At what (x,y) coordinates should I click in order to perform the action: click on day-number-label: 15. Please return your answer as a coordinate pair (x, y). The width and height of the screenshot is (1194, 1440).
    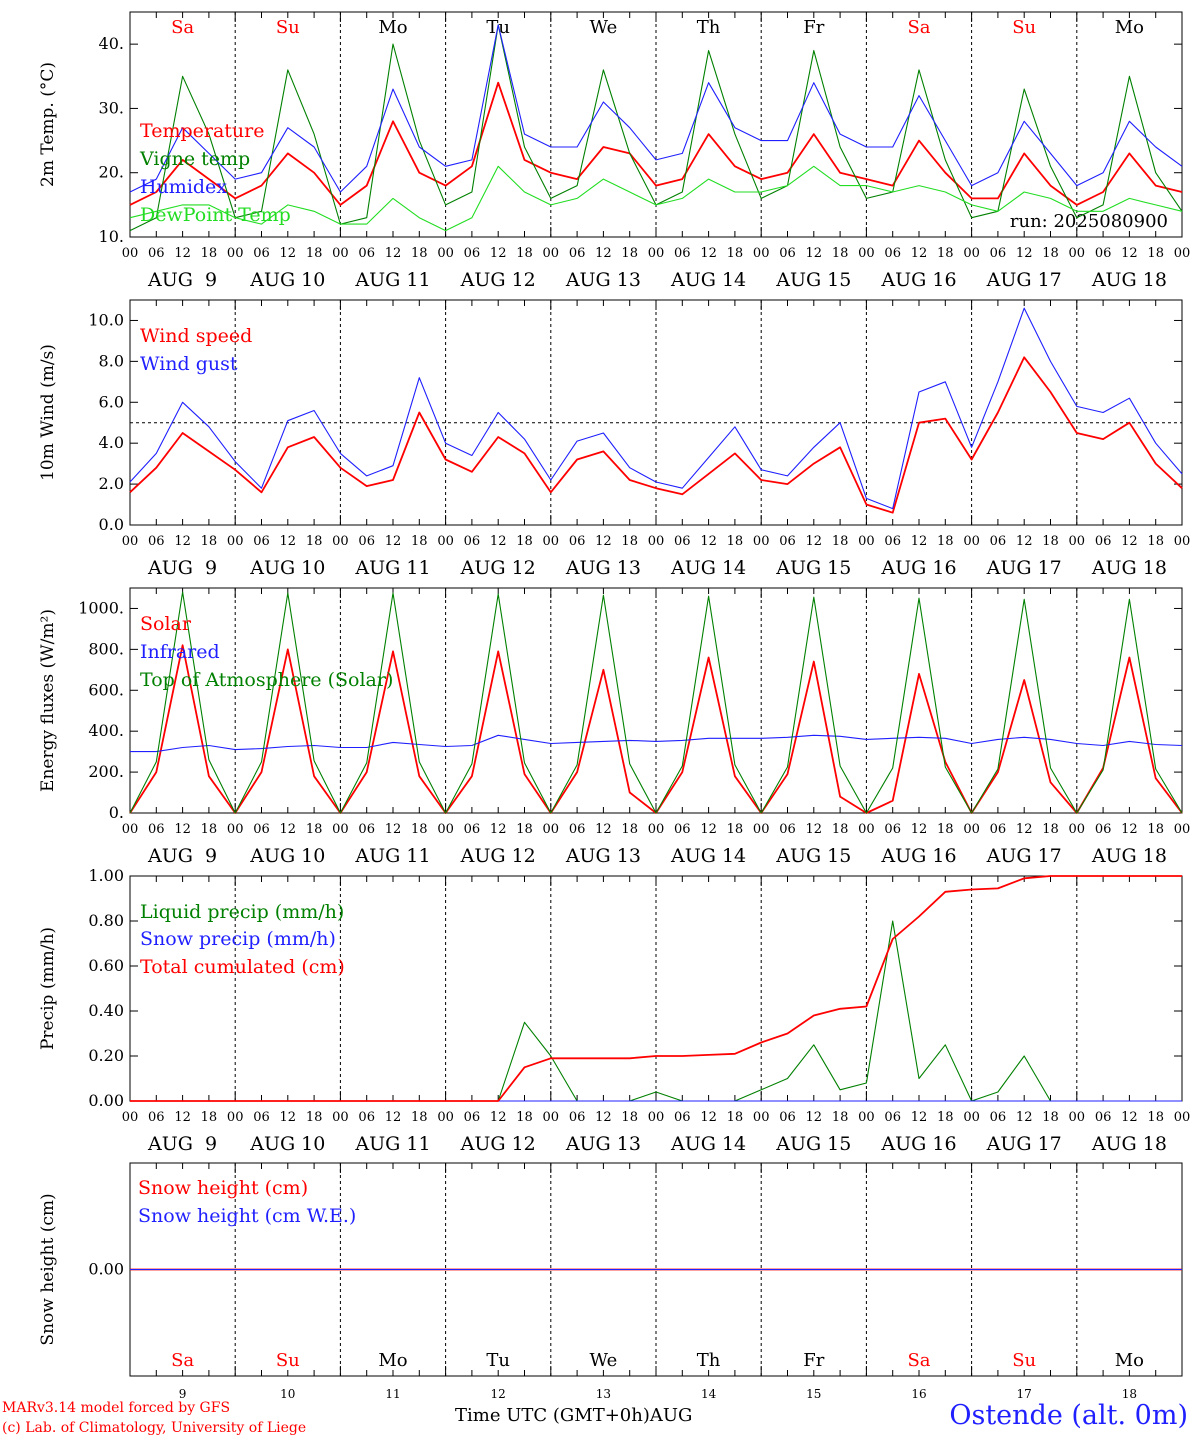
    Looking at the image, I should click on (813, 1394).